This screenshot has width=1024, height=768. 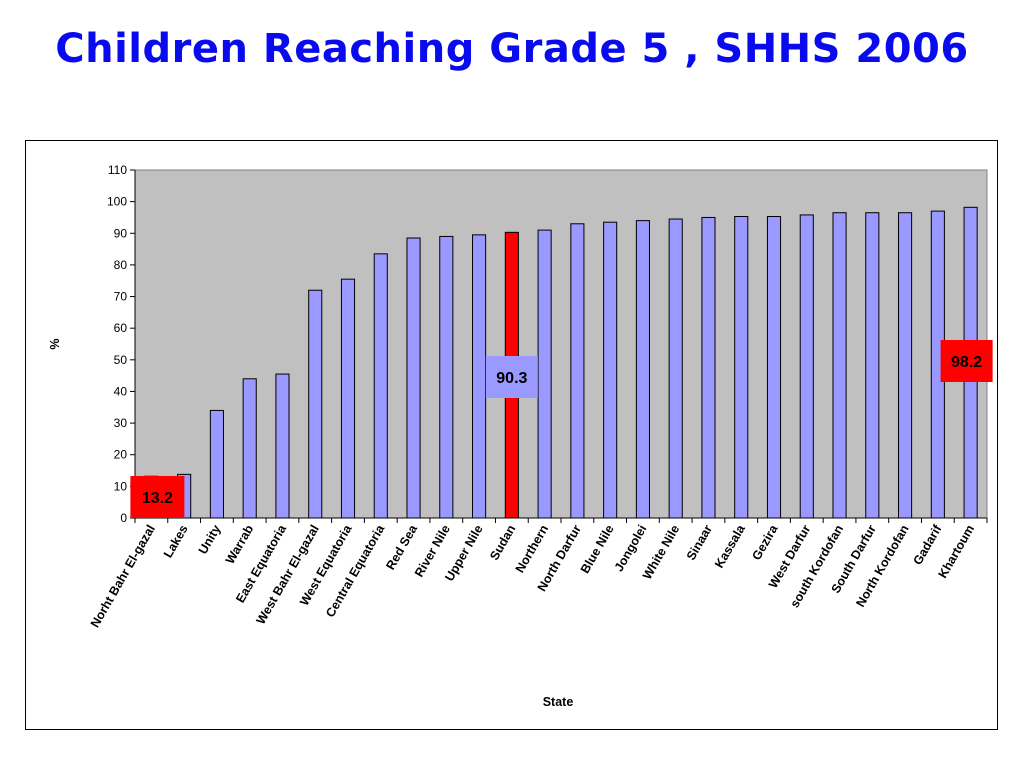 I want to click on bar-sinaar, so click(x=708, y=367).